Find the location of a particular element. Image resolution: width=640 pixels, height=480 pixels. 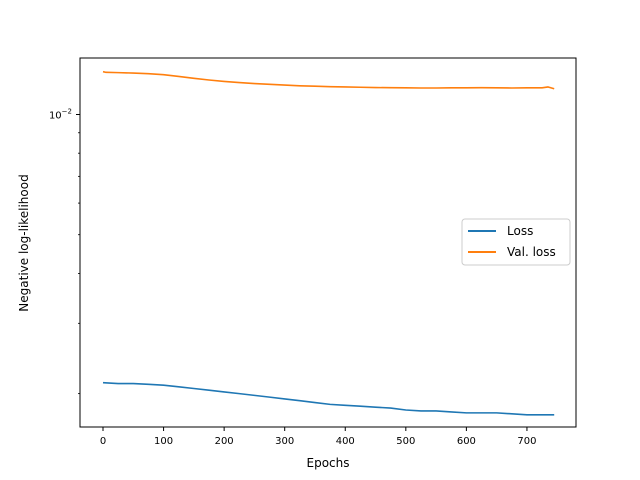

x-tick-label: 0 is located at coordinates (103, 441).